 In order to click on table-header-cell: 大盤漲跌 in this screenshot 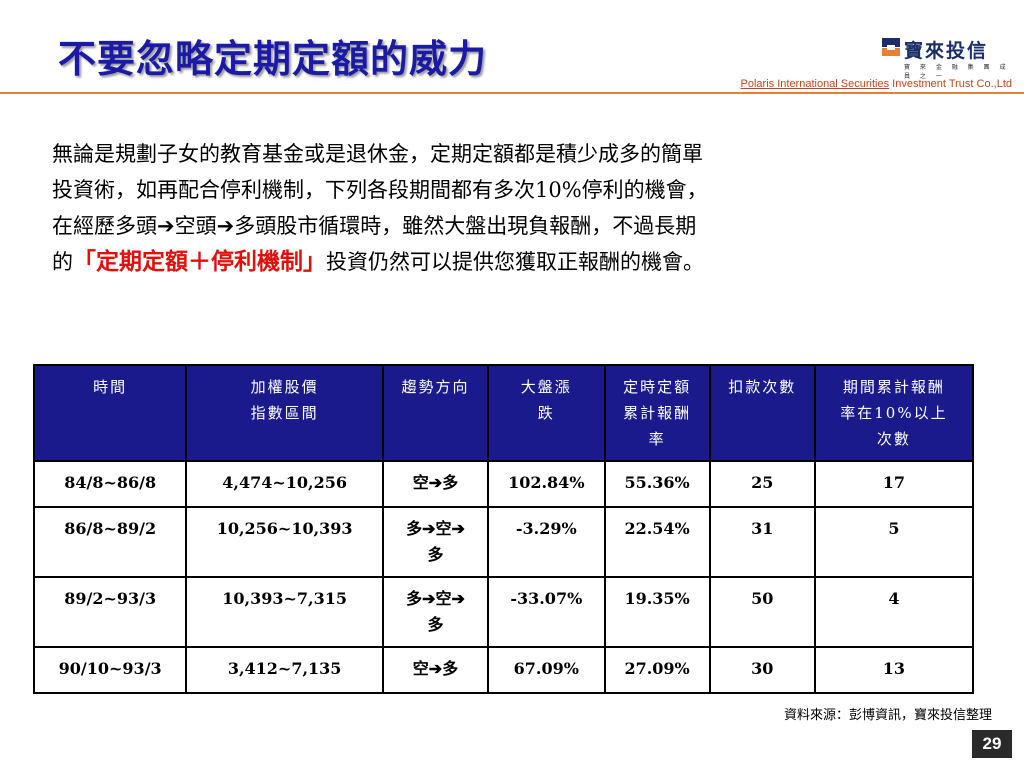, I will do `click(546, 413)`.